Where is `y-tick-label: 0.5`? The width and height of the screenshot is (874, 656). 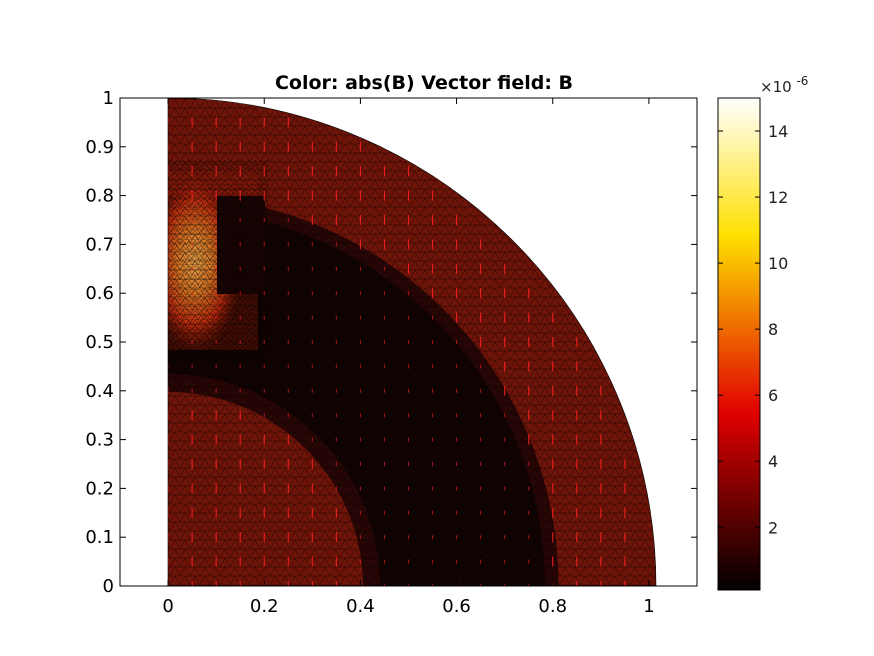
y-tick-label: 0.5 is located at coordinates (99, 342).